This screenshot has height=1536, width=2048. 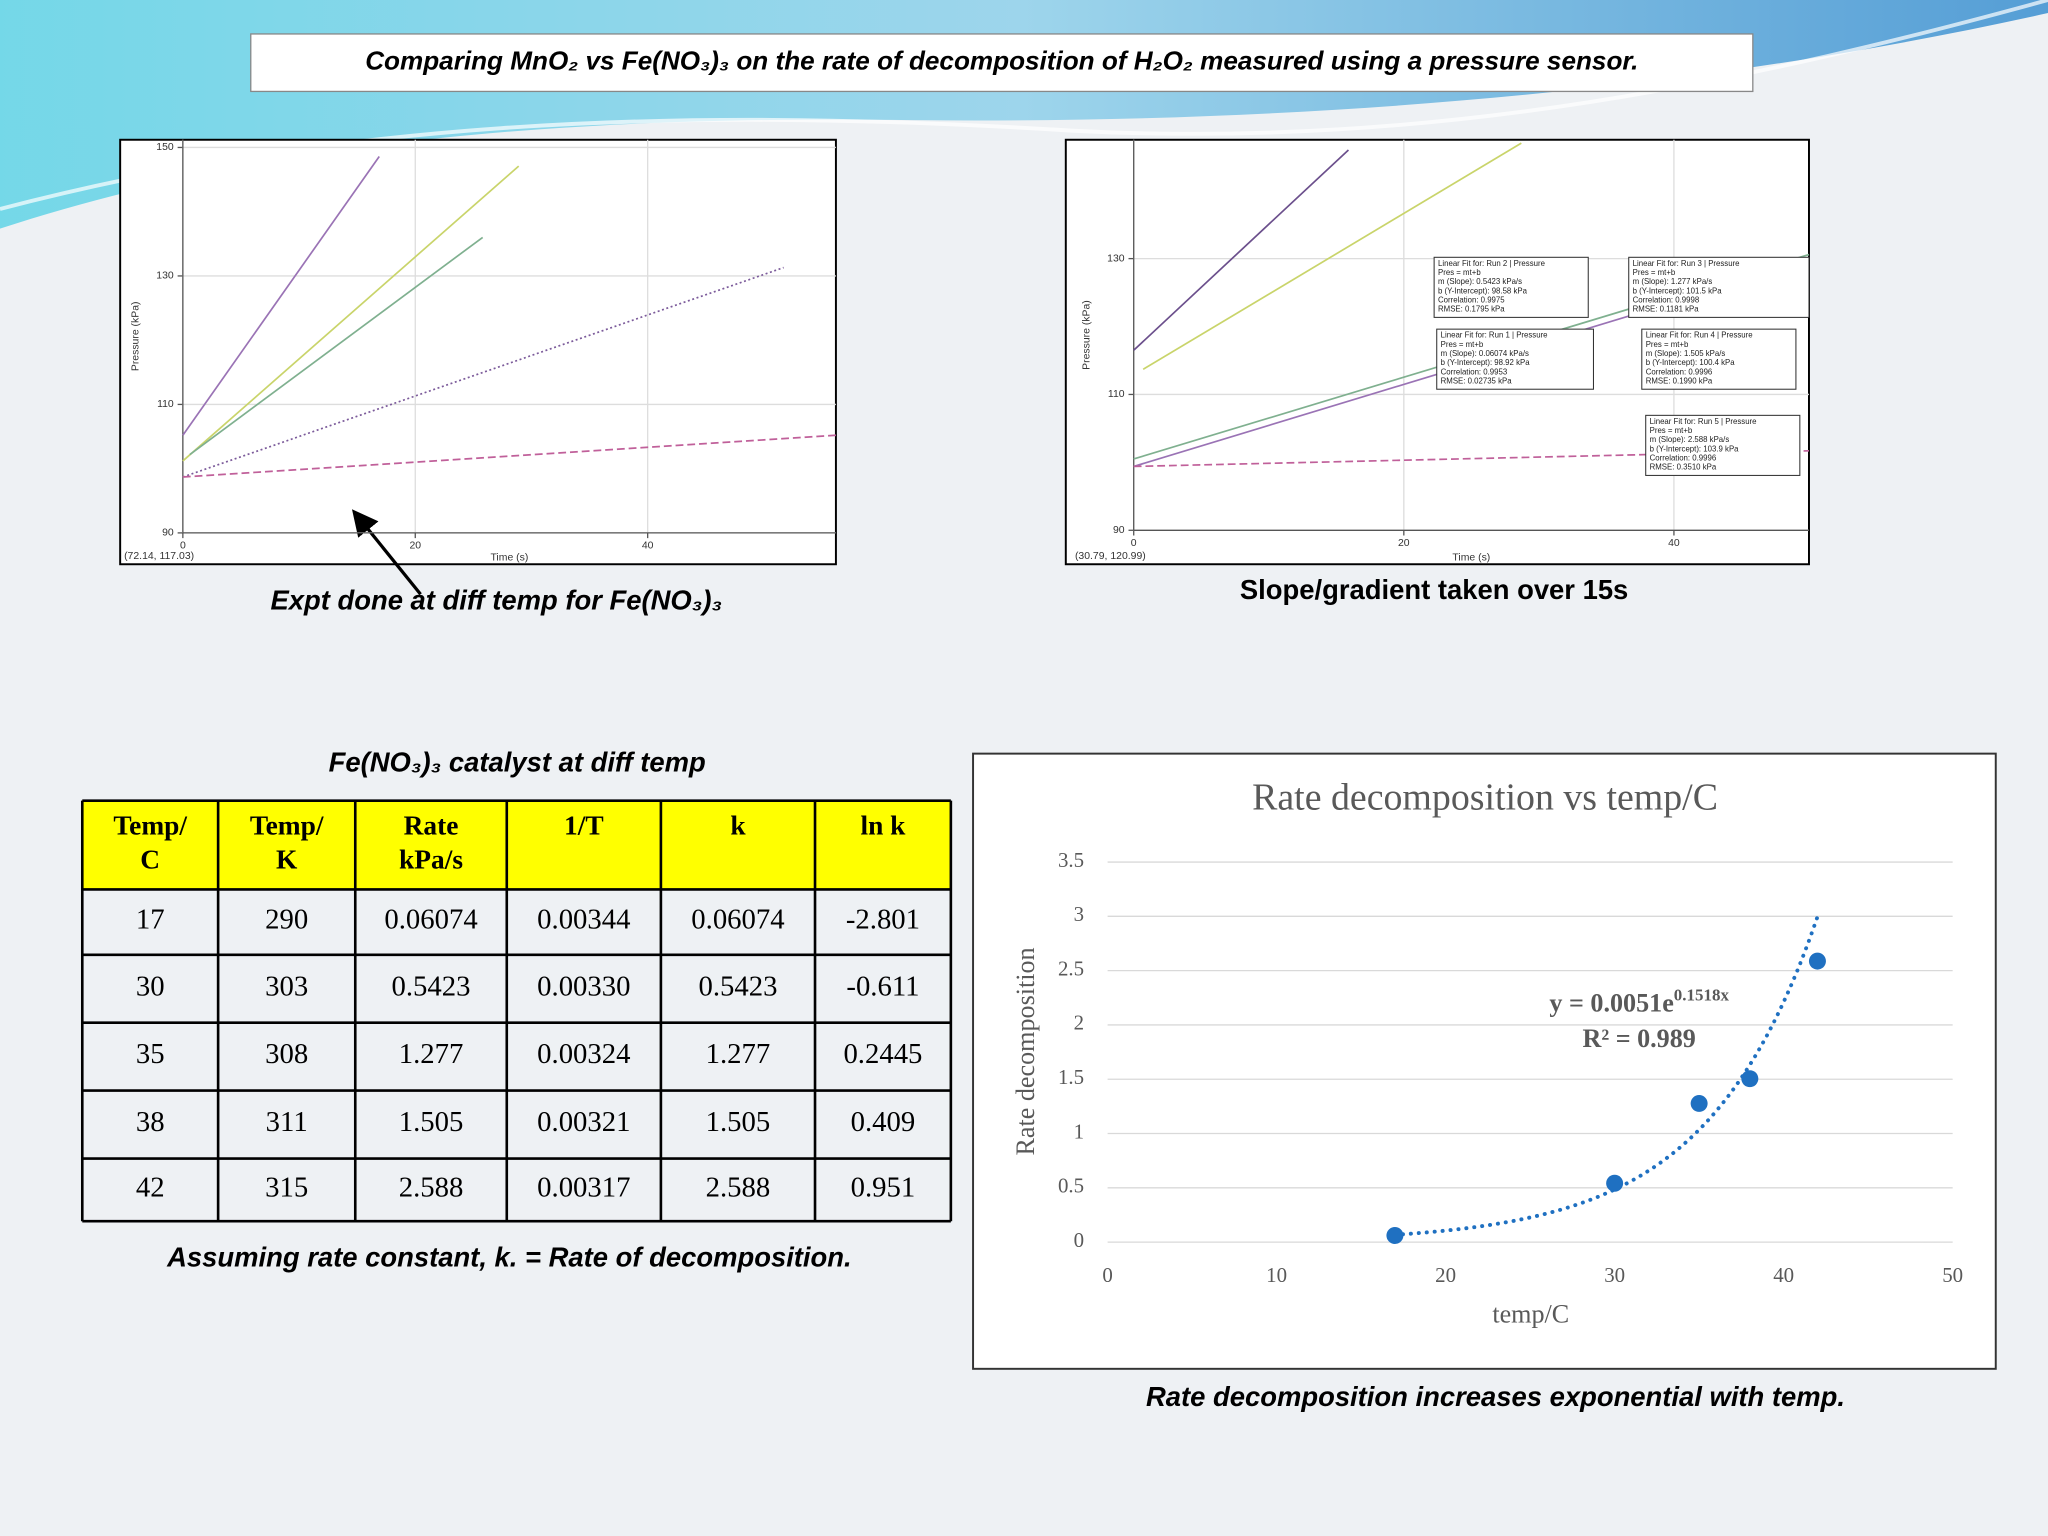 What do you see at coordinates (584, 825) in the screenshot?
I see `table-header: 1/T` at bounding box center [584, 825].